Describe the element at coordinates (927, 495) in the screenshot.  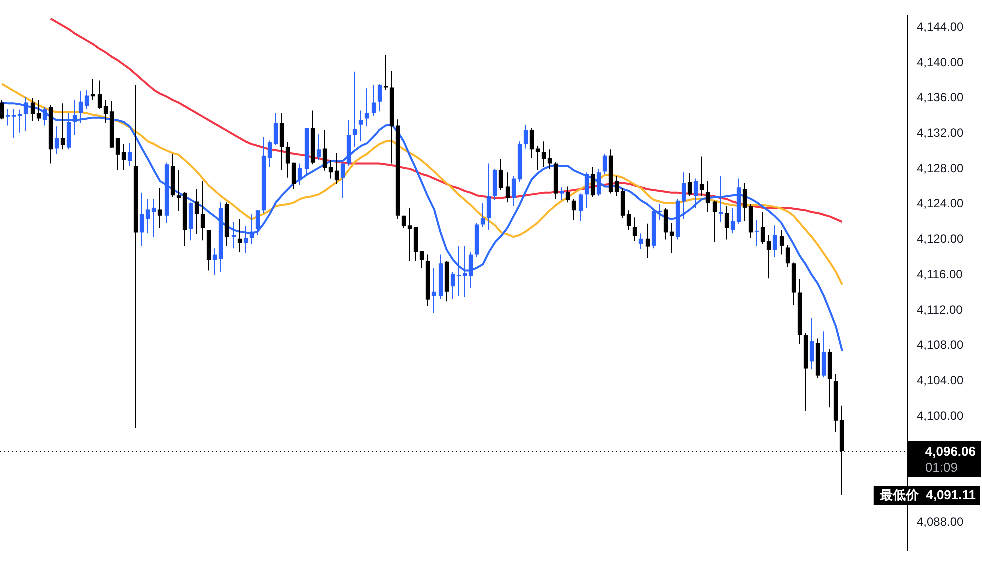
I see `text: 最低价 4,091.11` at that location.